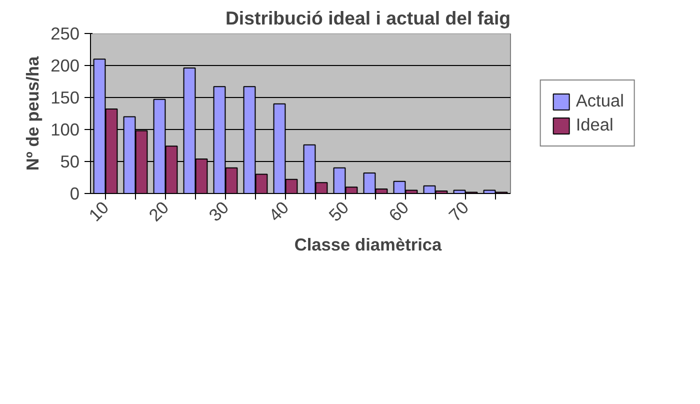  Describe the element at coordinates (595, 125) in the screenshot. I see `legend-label: Ideal` at that location.